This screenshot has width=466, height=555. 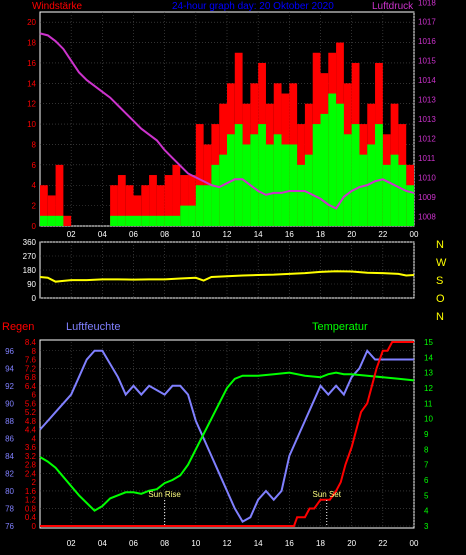 What do you see at coordinates (31, 500) in the screenshot?
I see `rain-tick-label: 1.2` at bounding box center [31, 500].